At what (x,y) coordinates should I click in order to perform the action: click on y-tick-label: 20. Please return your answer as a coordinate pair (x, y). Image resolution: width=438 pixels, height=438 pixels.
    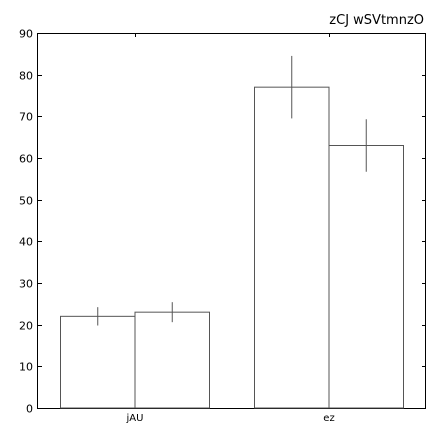
    Looking at the image, I should click on (26, 326).